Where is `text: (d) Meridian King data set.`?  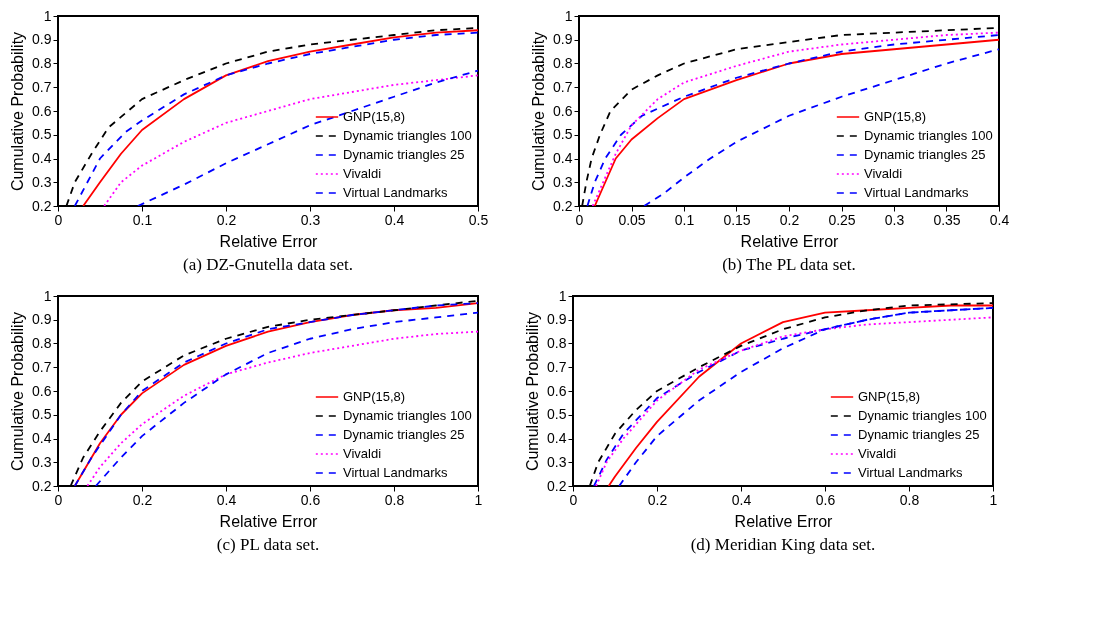 text: (d) Meridian King data set. is located at coordinates (783, 544).